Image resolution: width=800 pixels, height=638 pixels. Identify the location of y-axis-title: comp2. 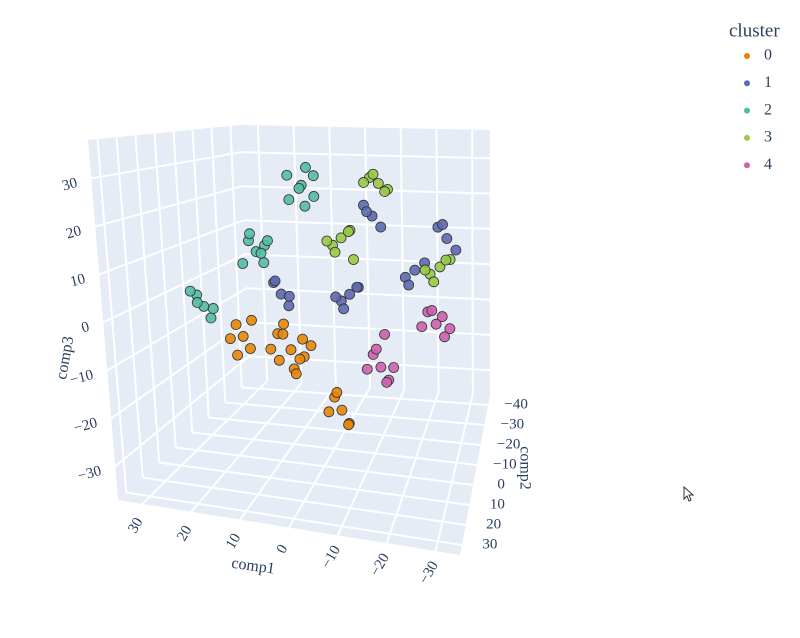
(524, 468).